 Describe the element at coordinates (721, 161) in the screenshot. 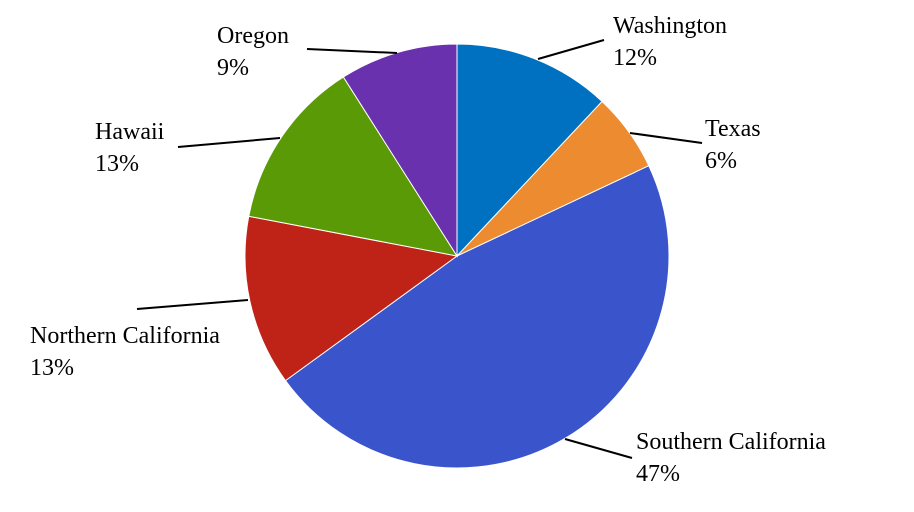

I see `slice-value-label-texas: 6%` at that location.